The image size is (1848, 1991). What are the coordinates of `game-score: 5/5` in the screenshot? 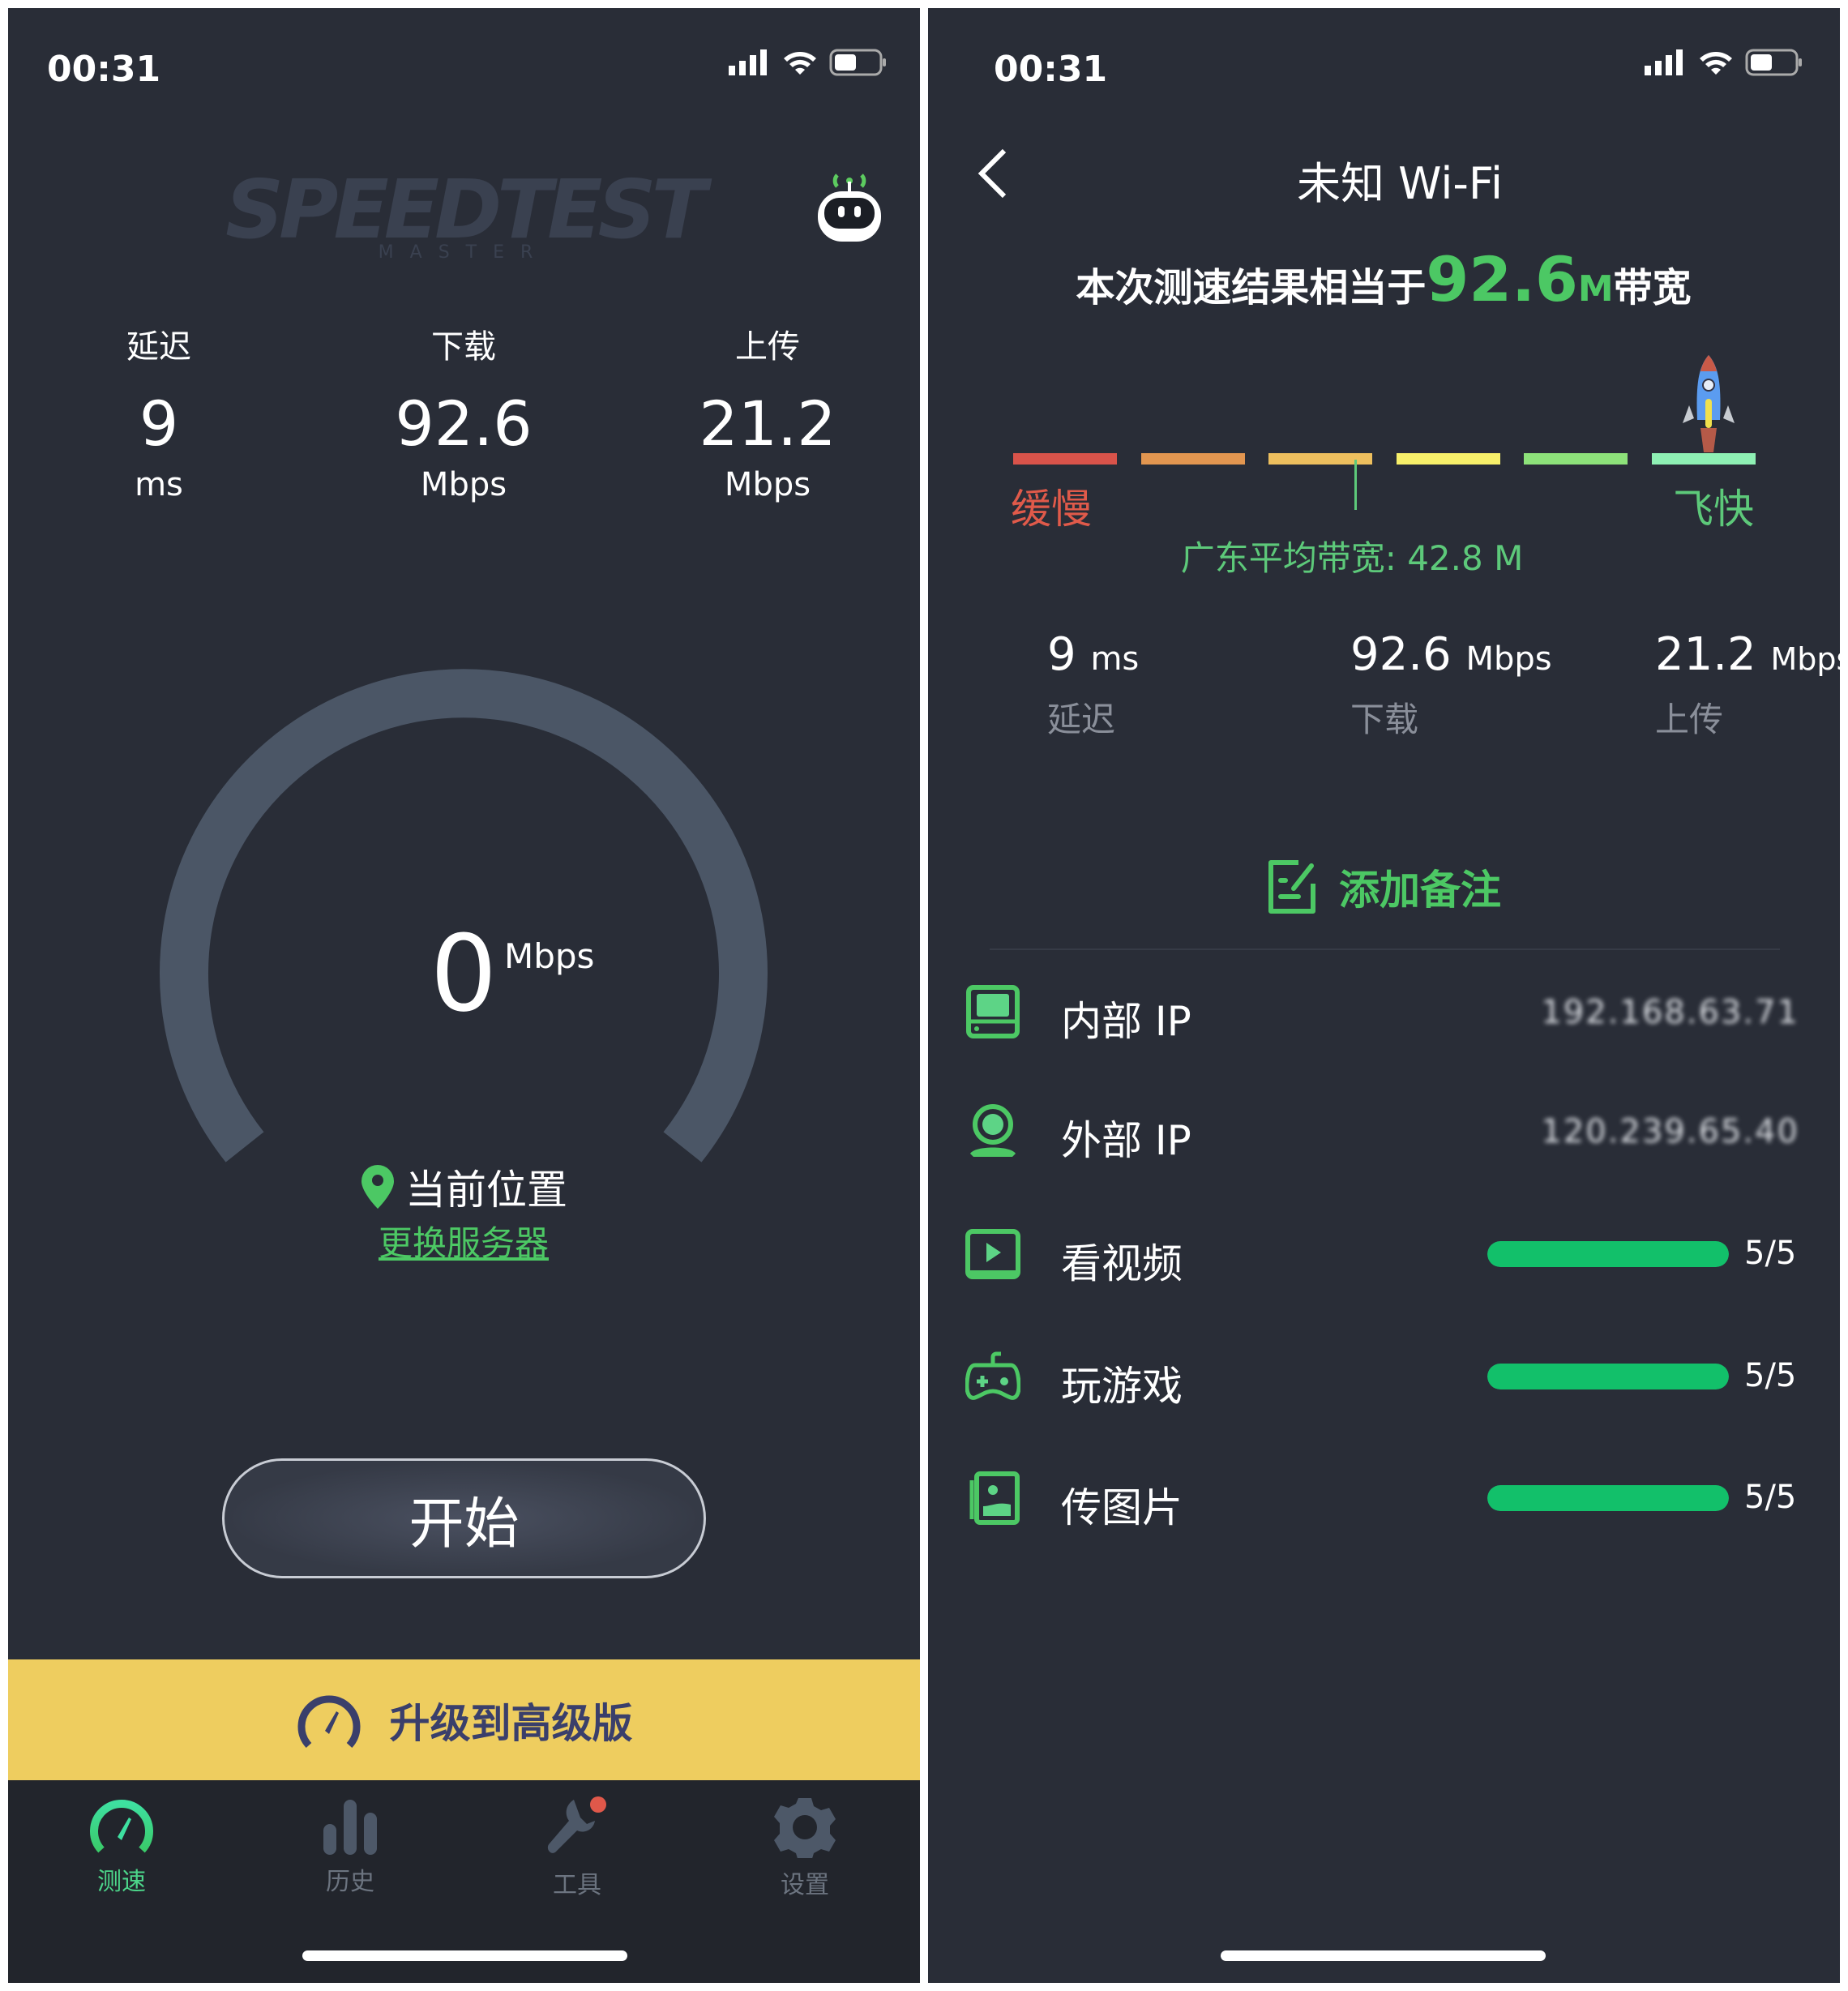 It's located at (1770, 1375).